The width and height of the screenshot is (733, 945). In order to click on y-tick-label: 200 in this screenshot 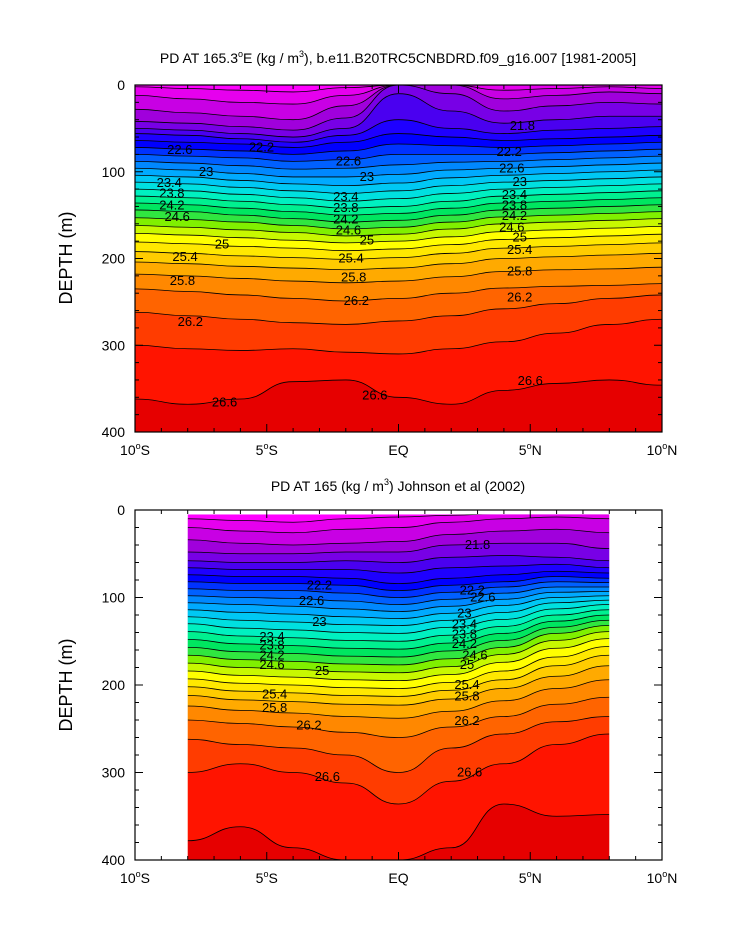, I will do `click(114, 685)`.